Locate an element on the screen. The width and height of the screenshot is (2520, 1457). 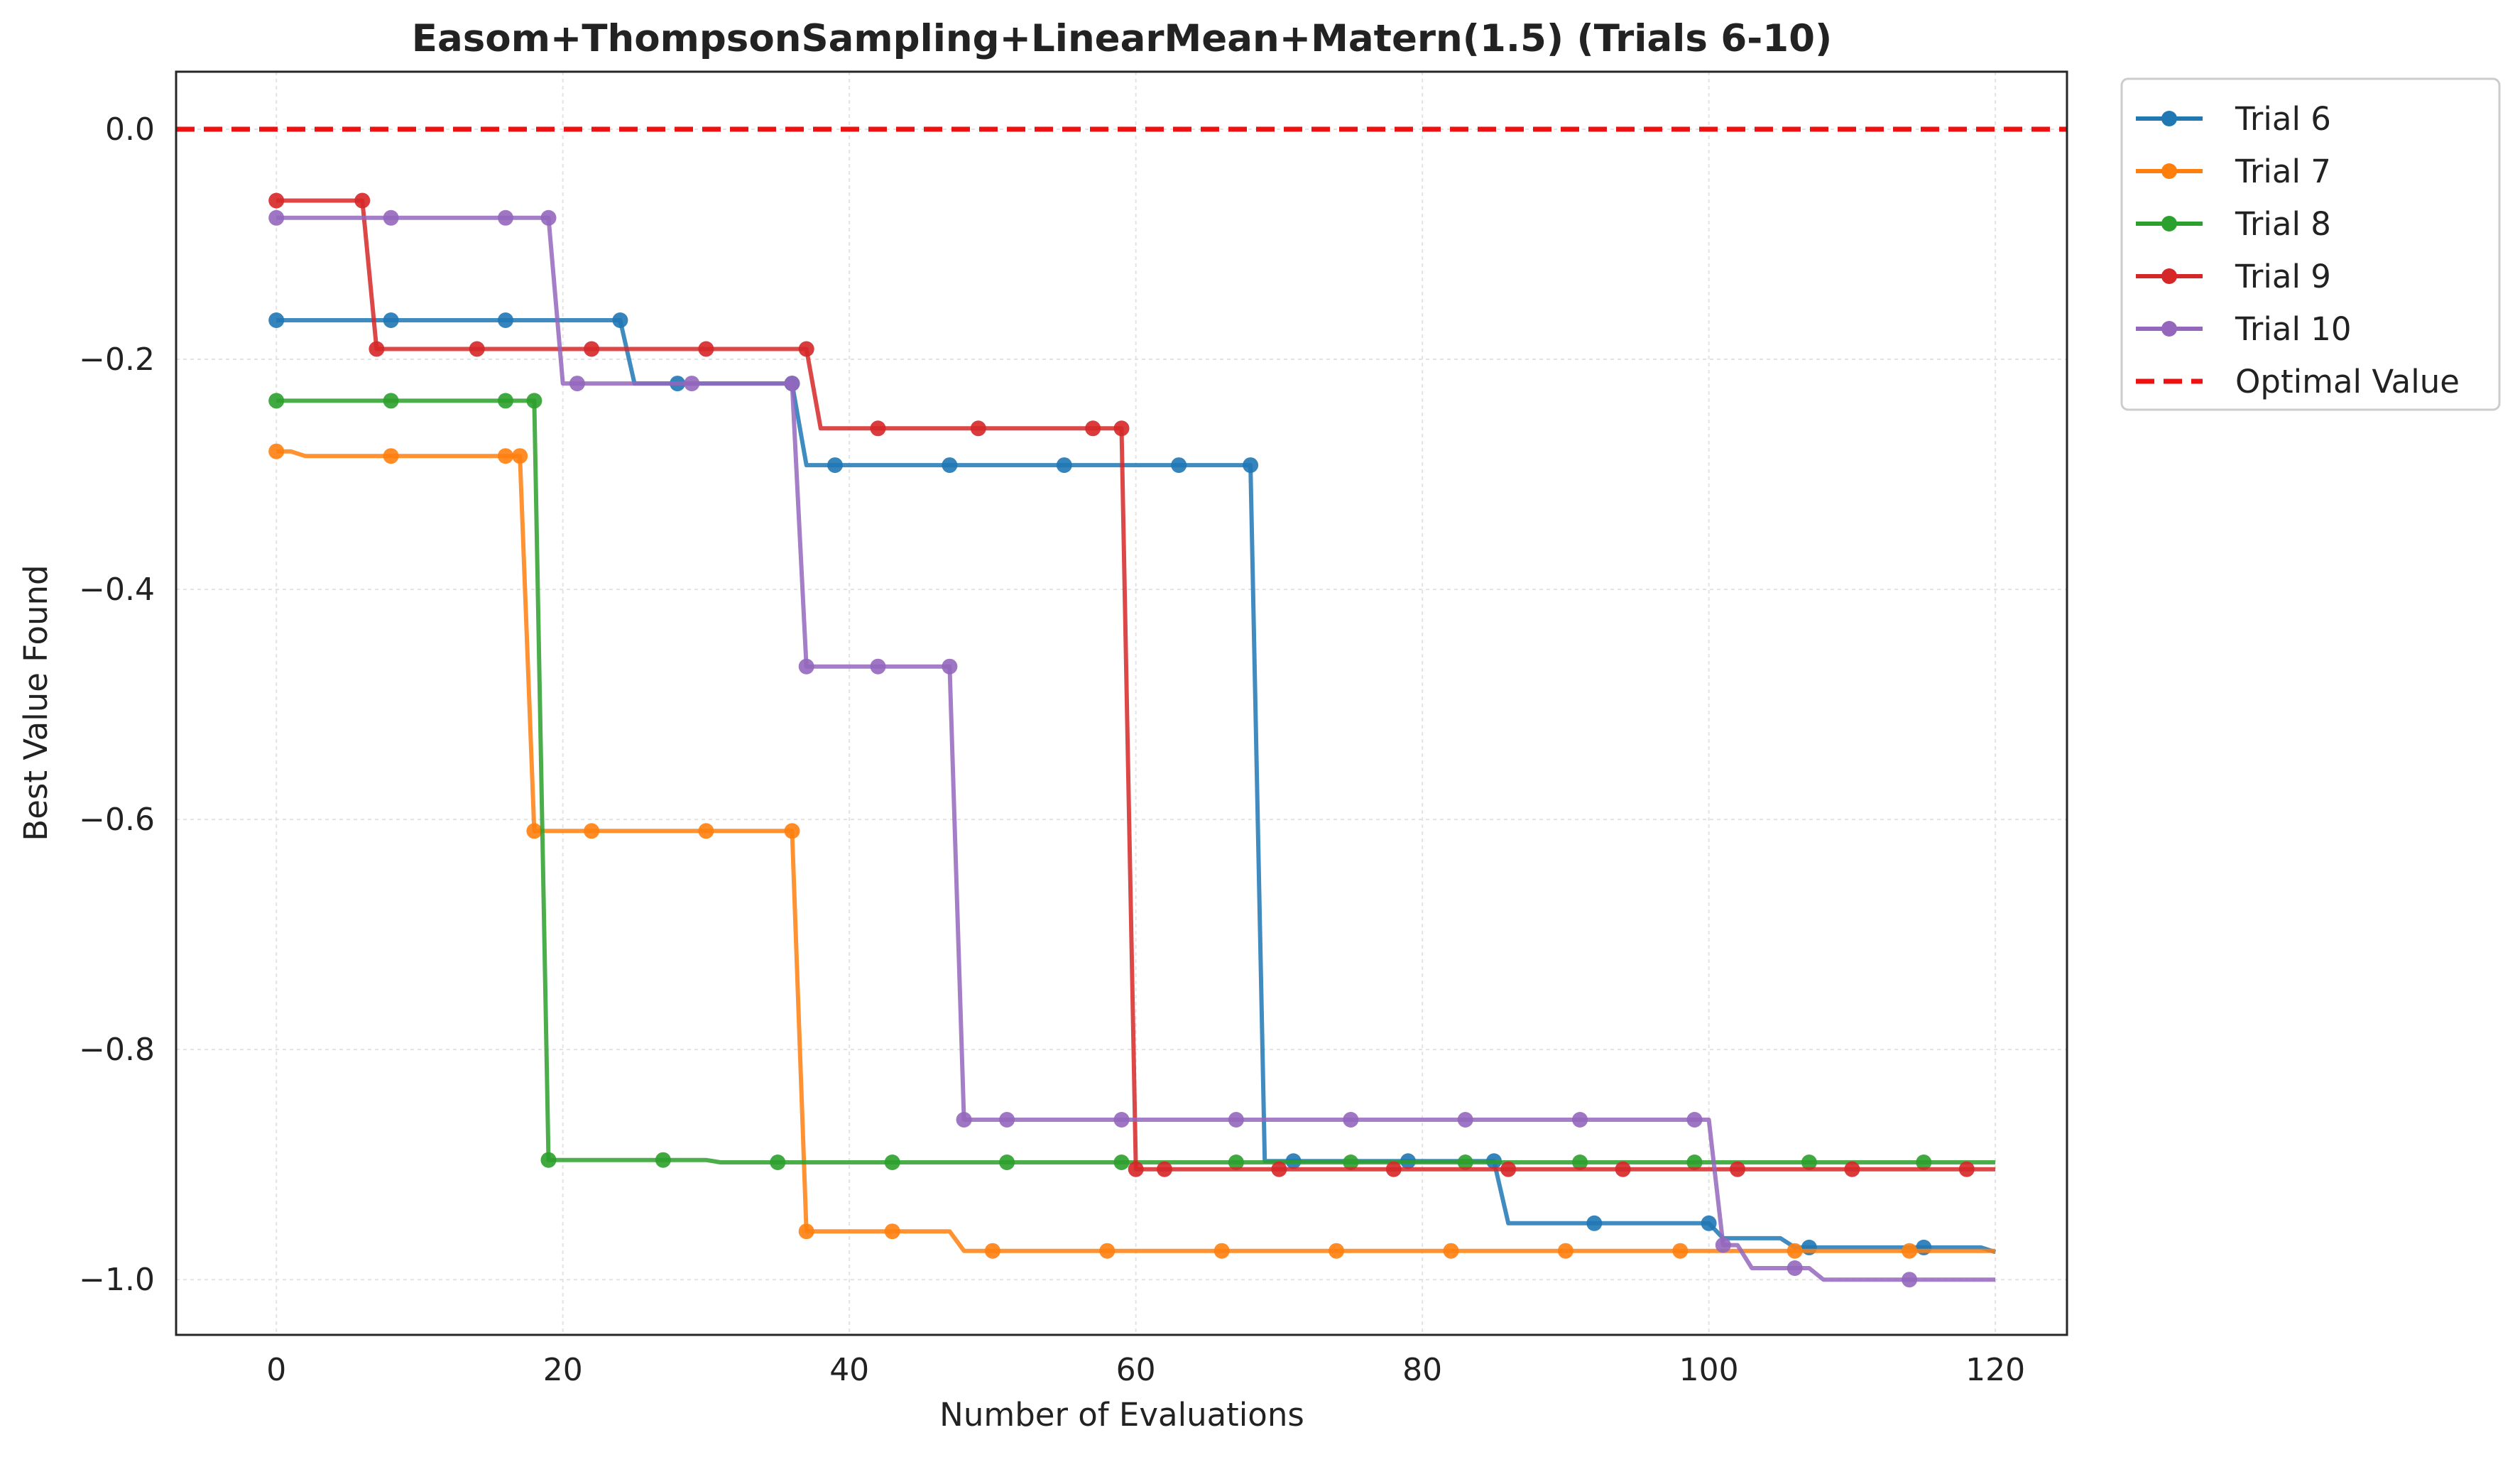
legend-entry-trial-6: Trial 6 is located at coordinates (2233, 119).